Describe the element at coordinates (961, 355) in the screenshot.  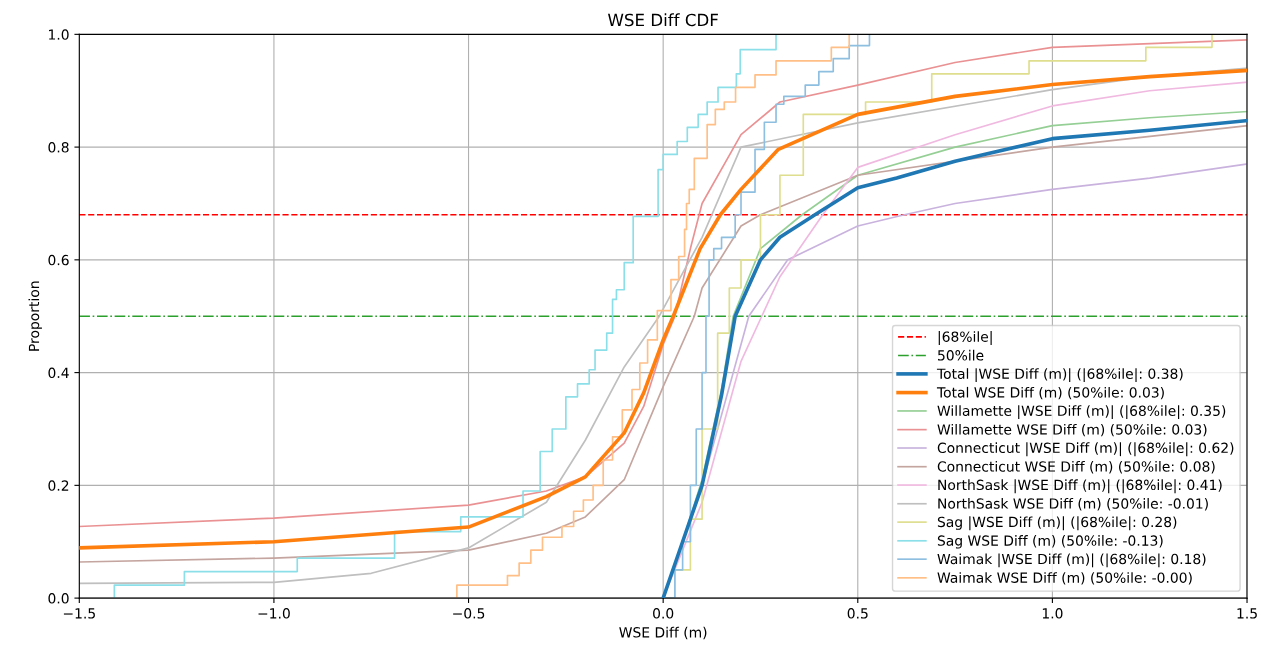
I see `legend-label: 50%ile` at that location.